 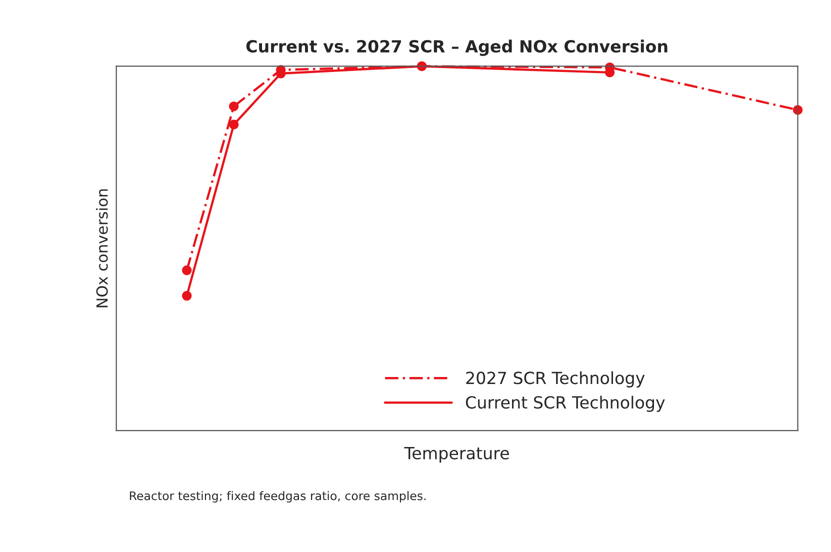 What do you see at coordinates (278, 497) in the screenshot?
I see `text: Reactor testing; fixed feedgas ratio, core samples.` at bounding box center [278, 497].